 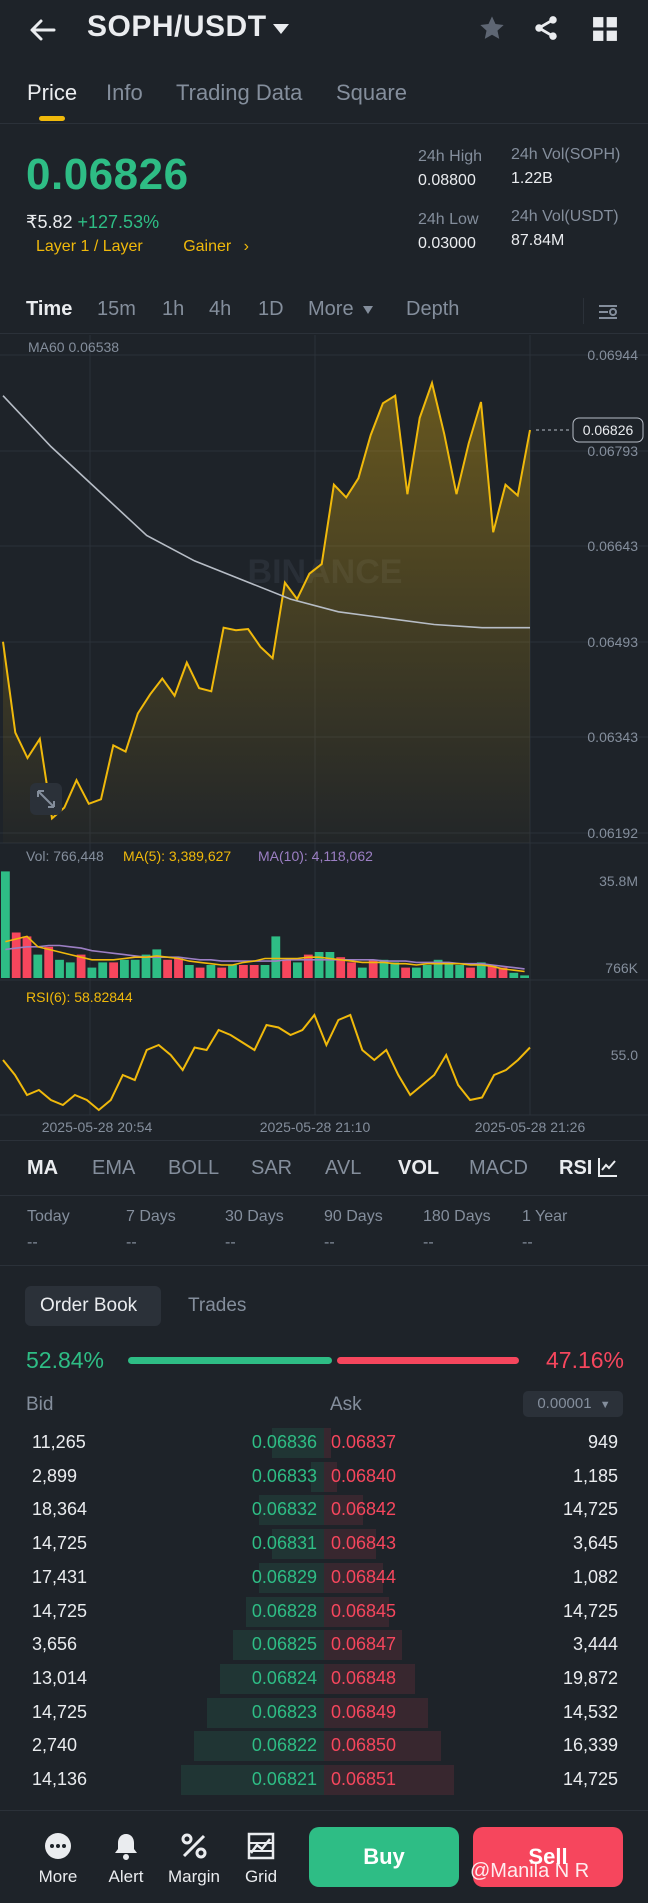 What do you see at coordinates (52, 92) in the screenshot?
I see `tab-price: Price` at bounding box center [52, 92].